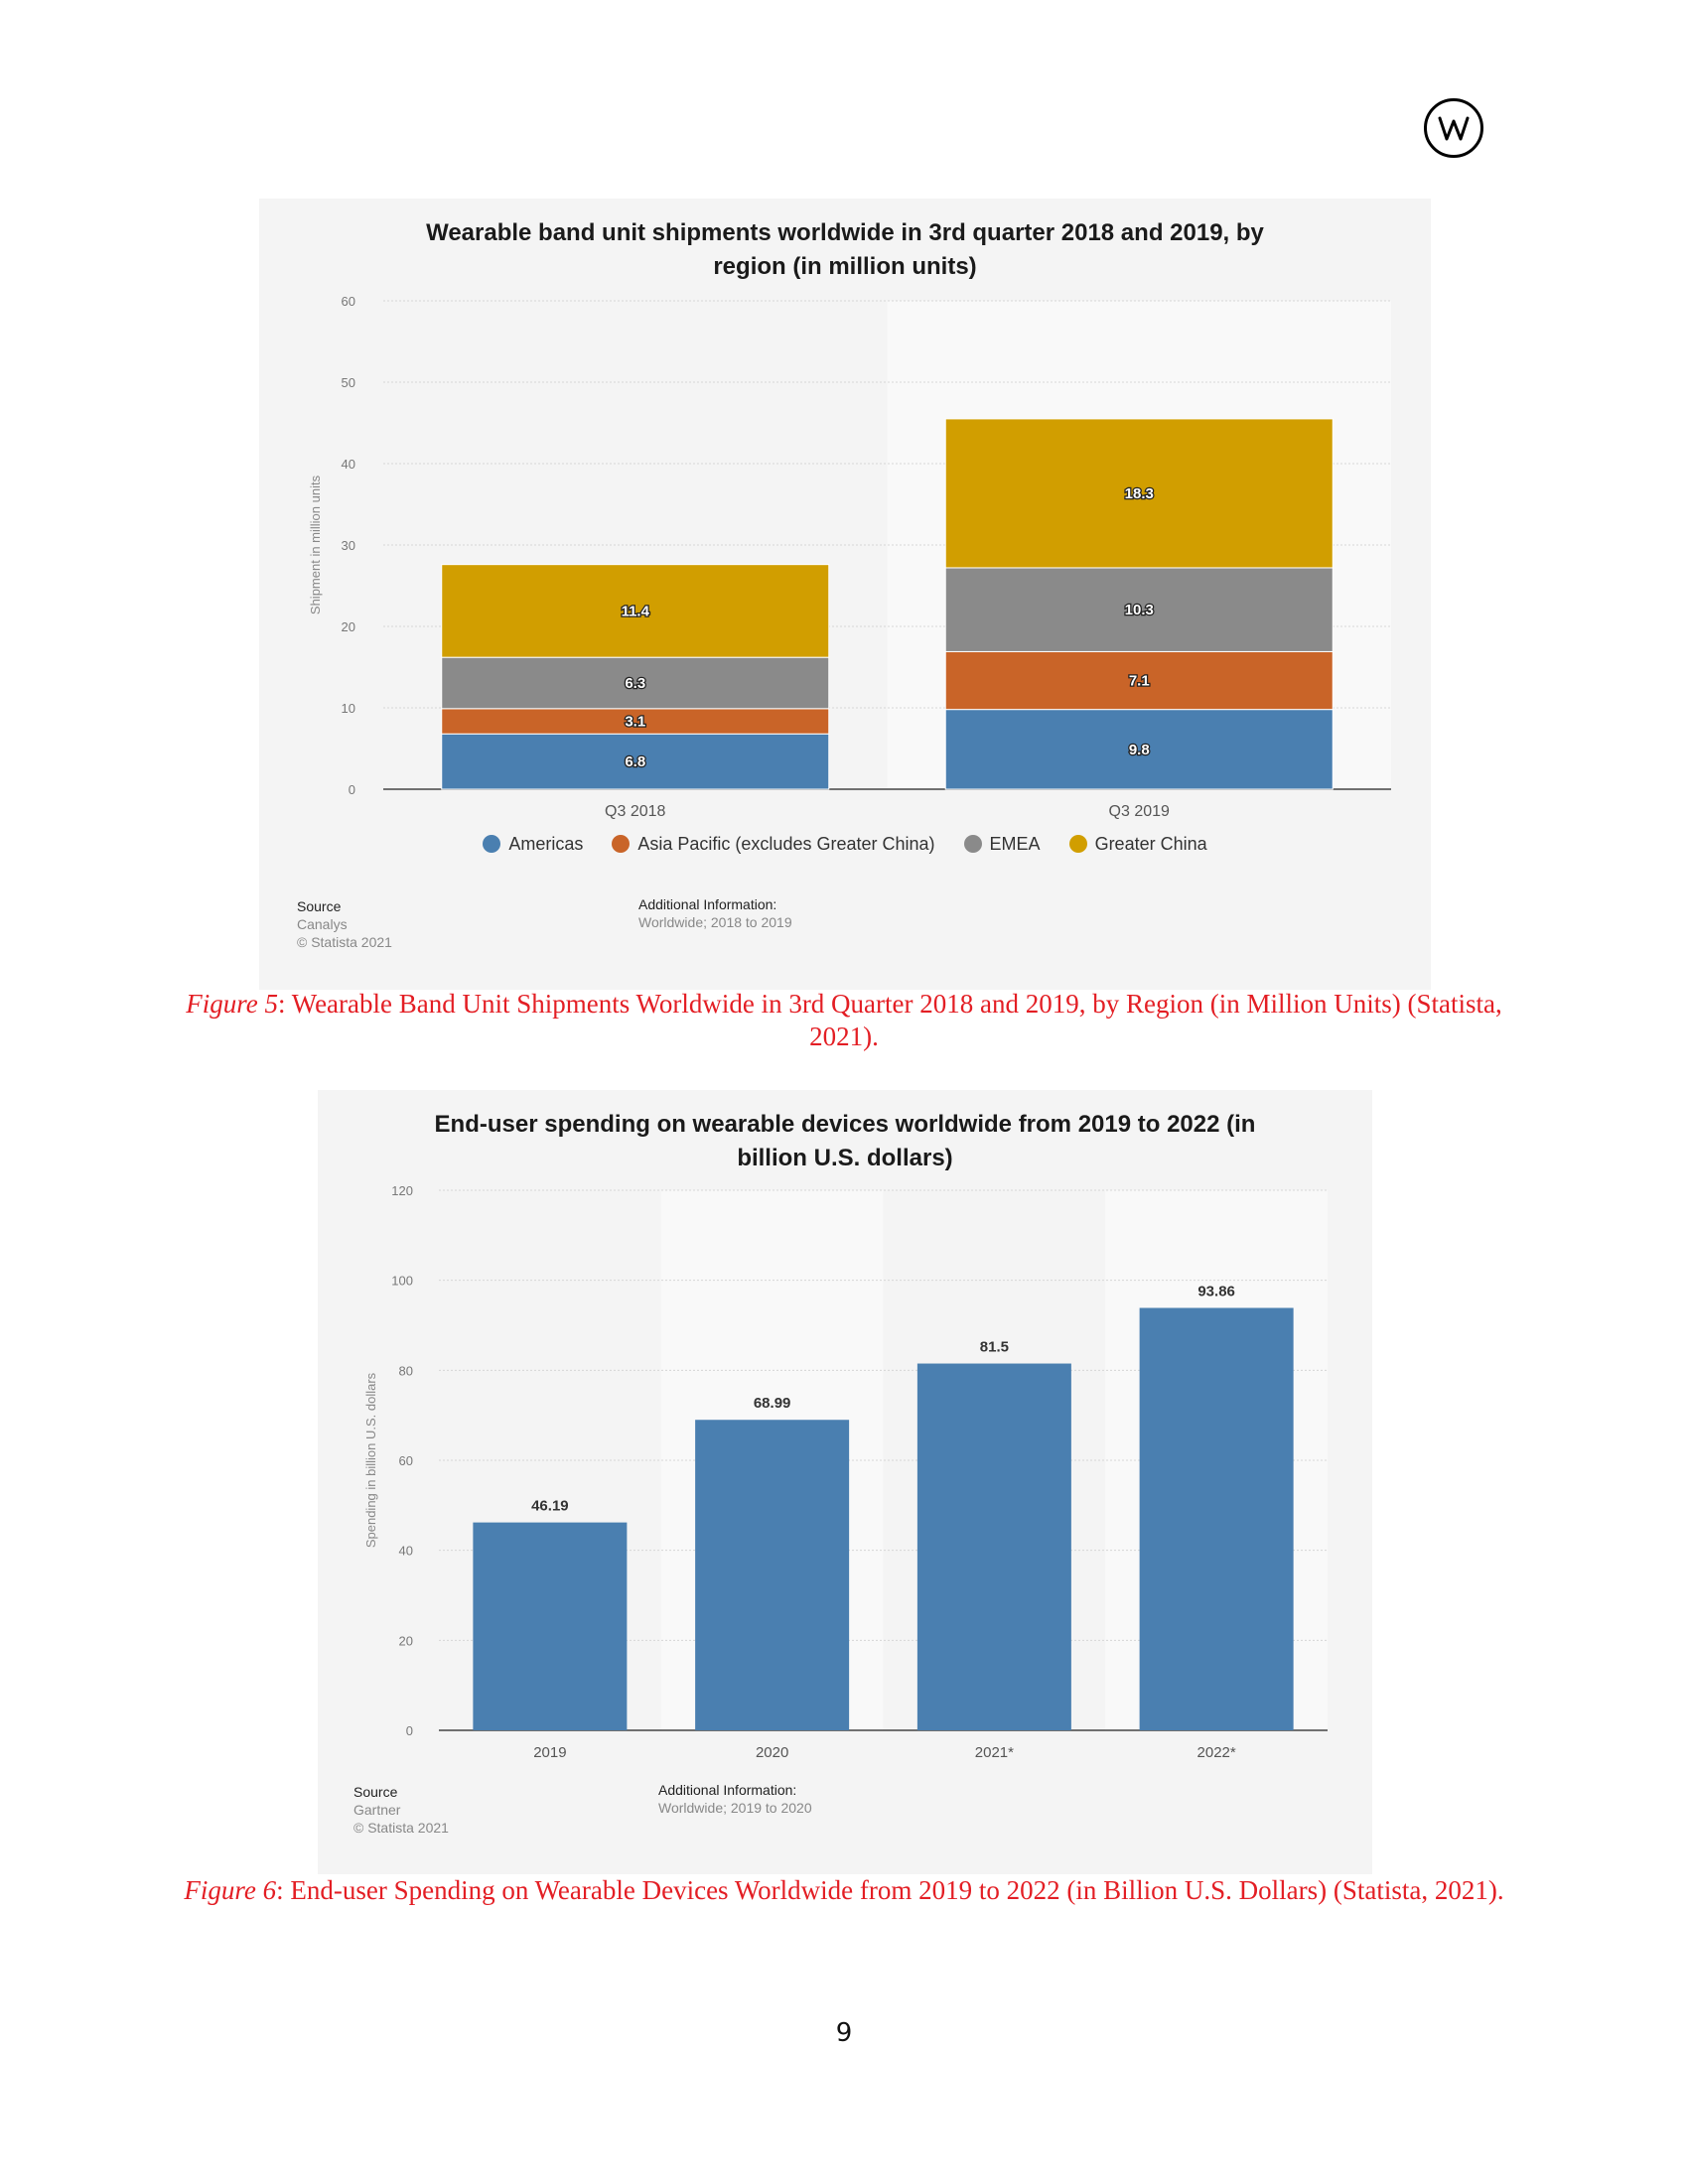 This screenshot has height=2184, width=1688. What do you see at coordinates (546, 844) in the screenshot?
I see `legend-label: Americas` at bounding box center [546, 844].